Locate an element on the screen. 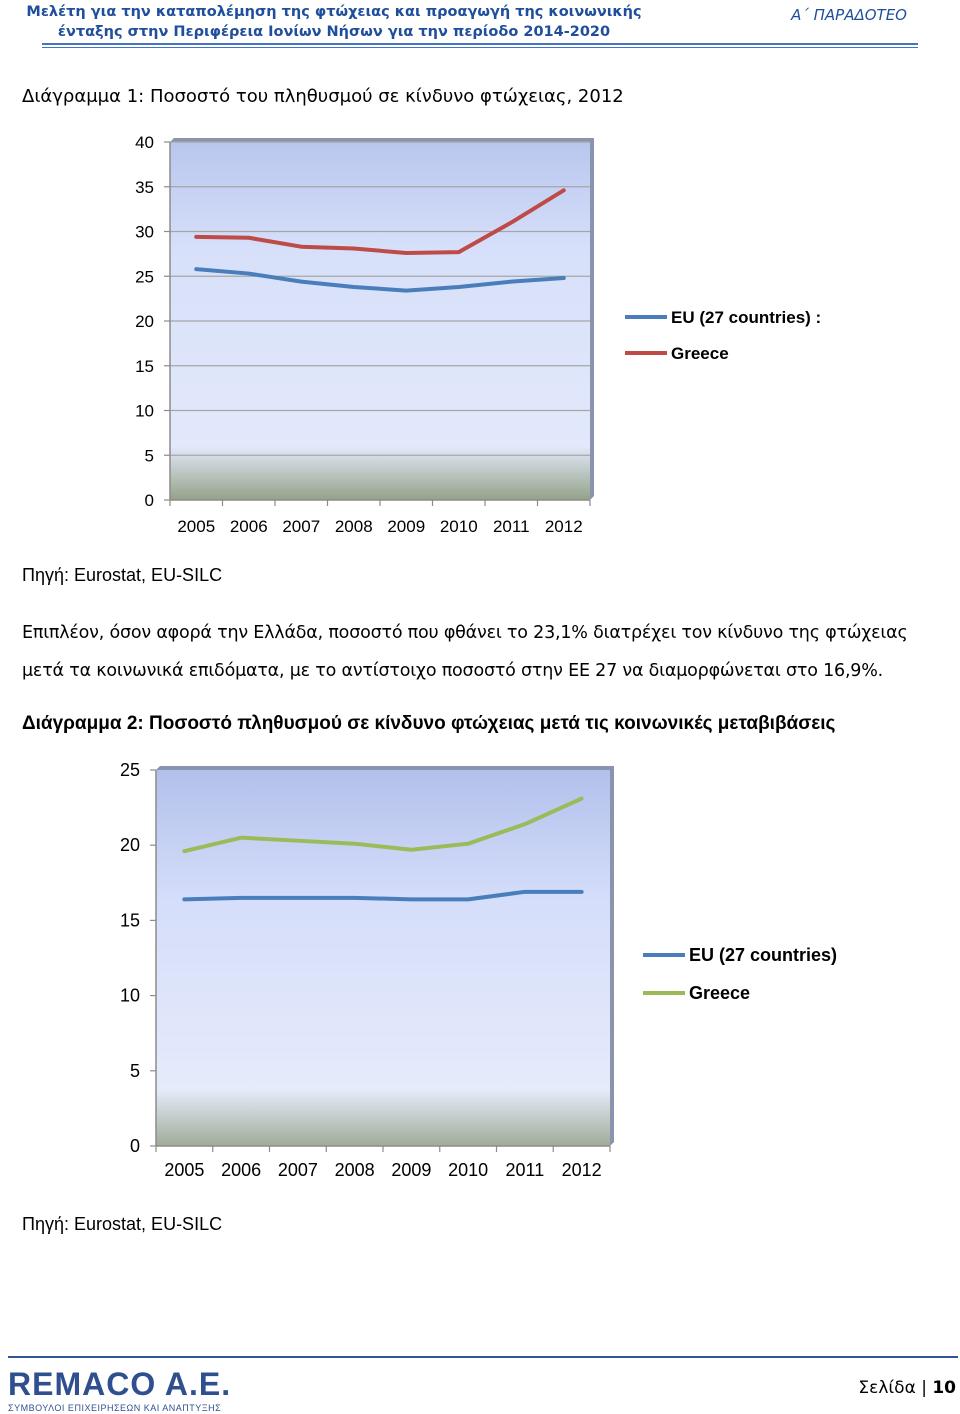 Image resolution: width=960 pixels, height=1414 pixels. chart2-x-tick-label: 2006 is located at coordinates (241, 1170).